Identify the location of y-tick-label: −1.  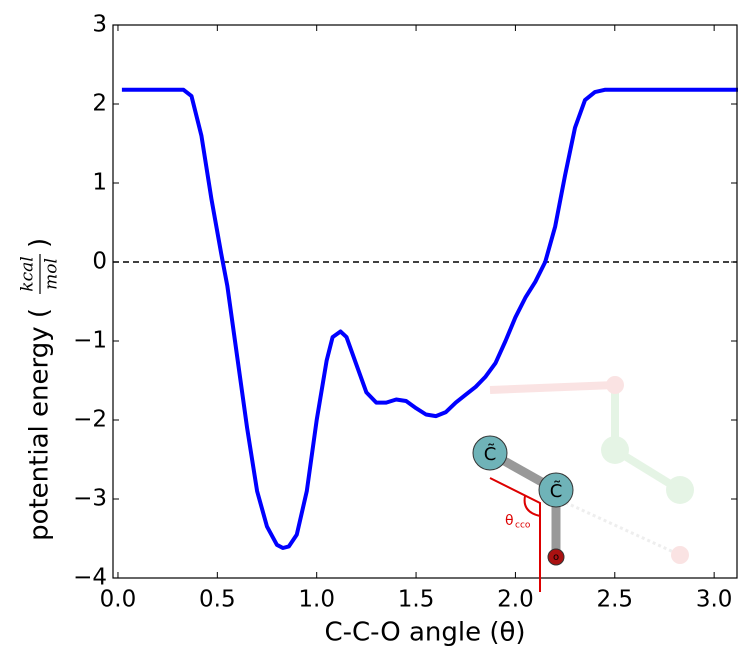
(90, 341).